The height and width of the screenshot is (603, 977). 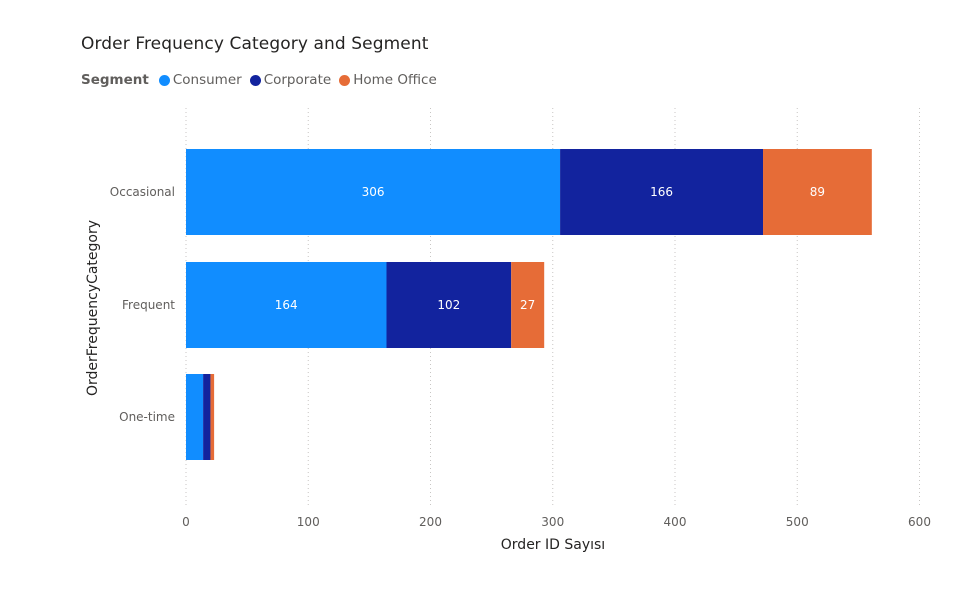 I want to click on legend: Segment Consumer Corporate Home Office, so click(x=263, y=80).